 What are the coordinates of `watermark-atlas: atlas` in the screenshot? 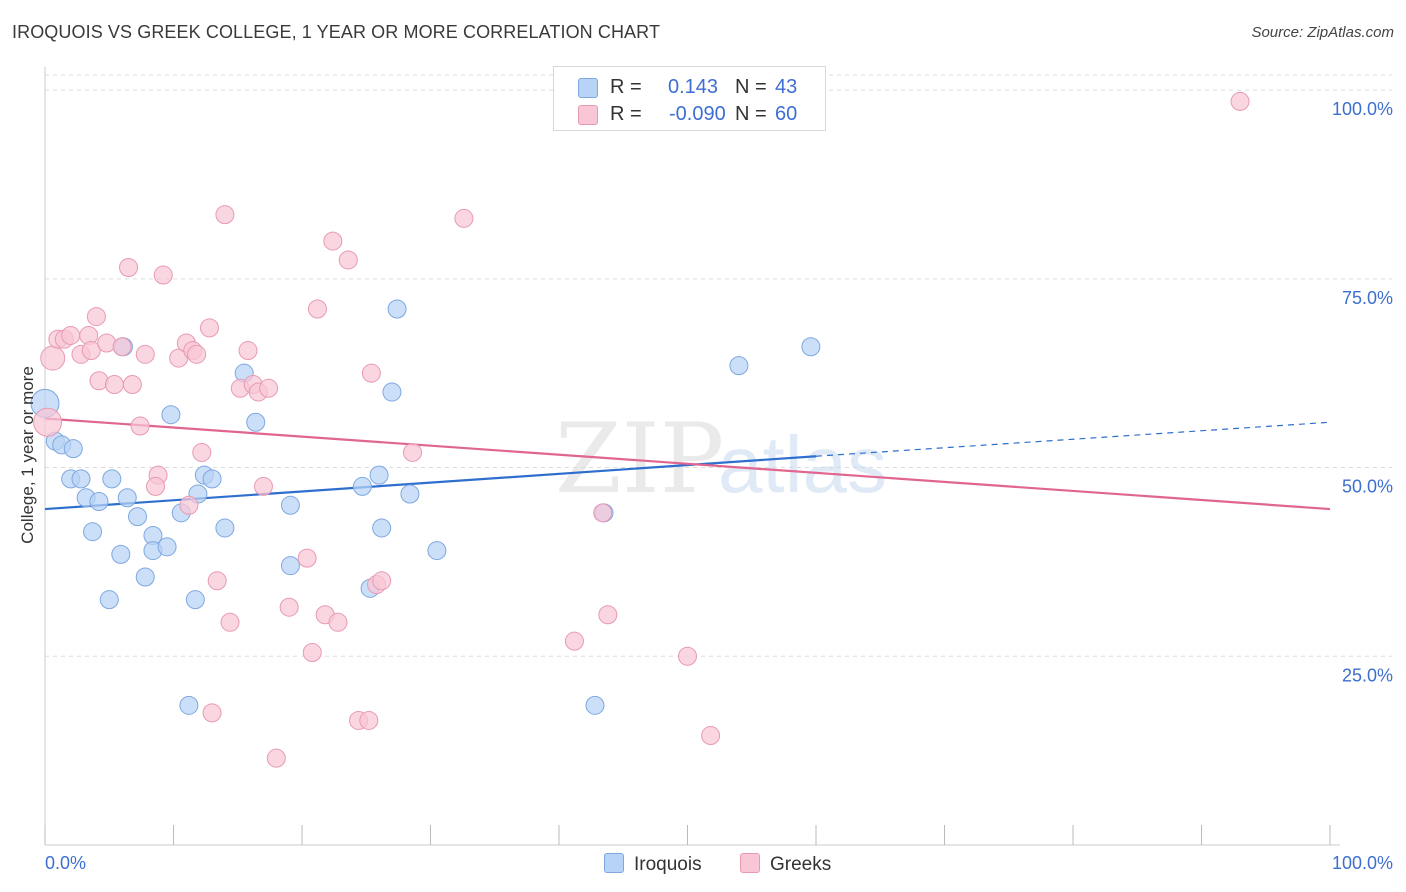 It's located at (802, 464).